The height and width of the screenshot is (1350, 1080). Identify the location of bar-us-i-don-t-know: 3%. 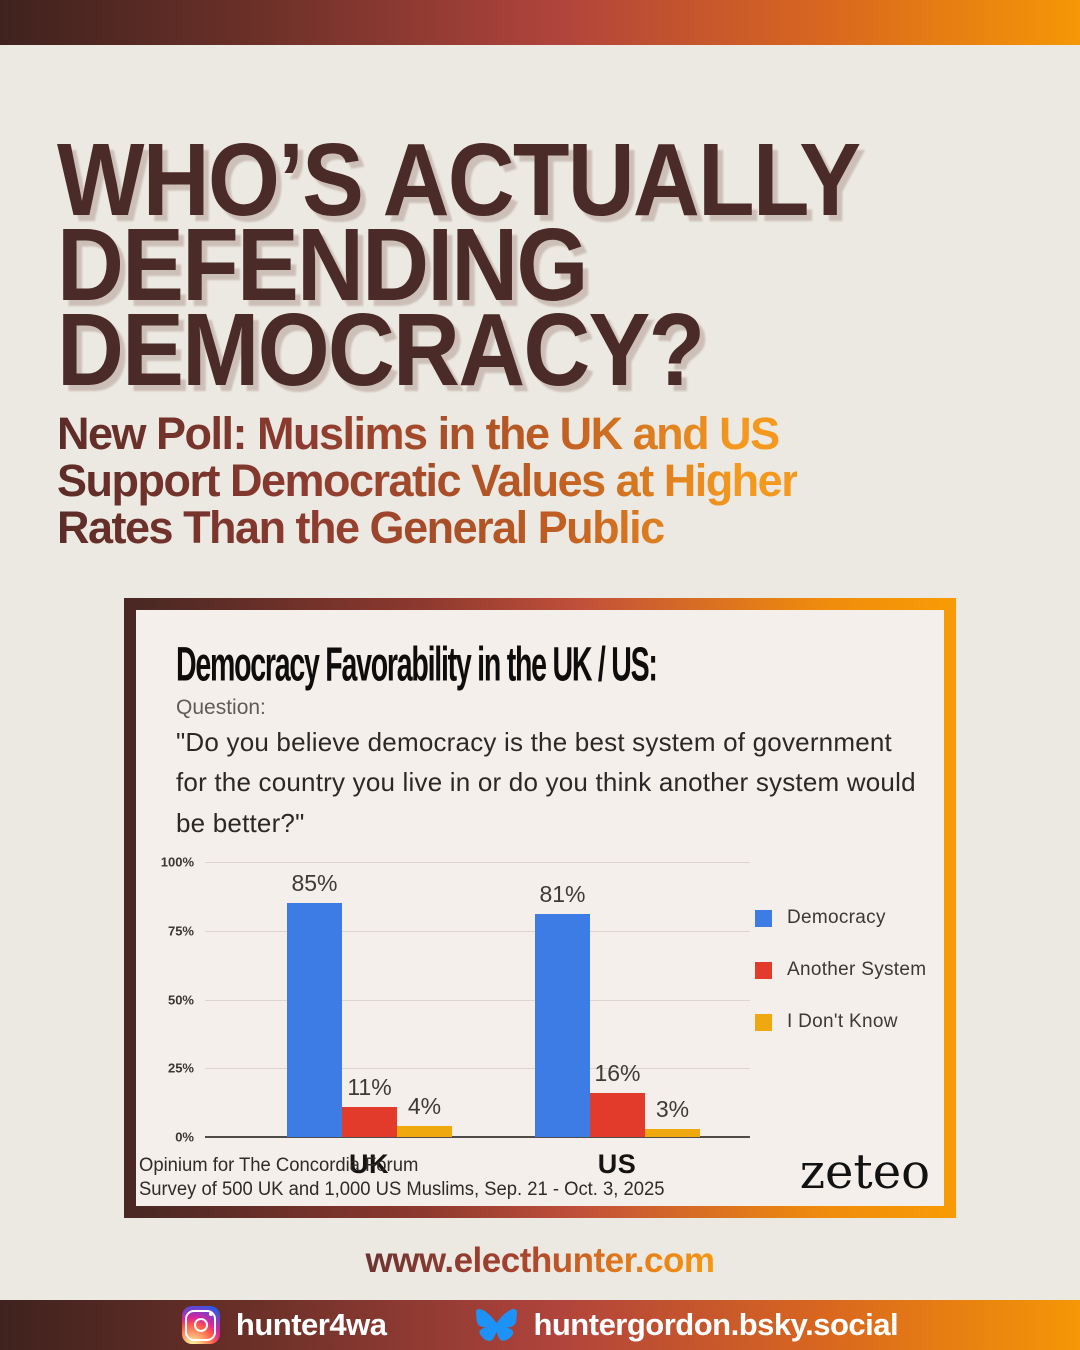
(672, 1116).